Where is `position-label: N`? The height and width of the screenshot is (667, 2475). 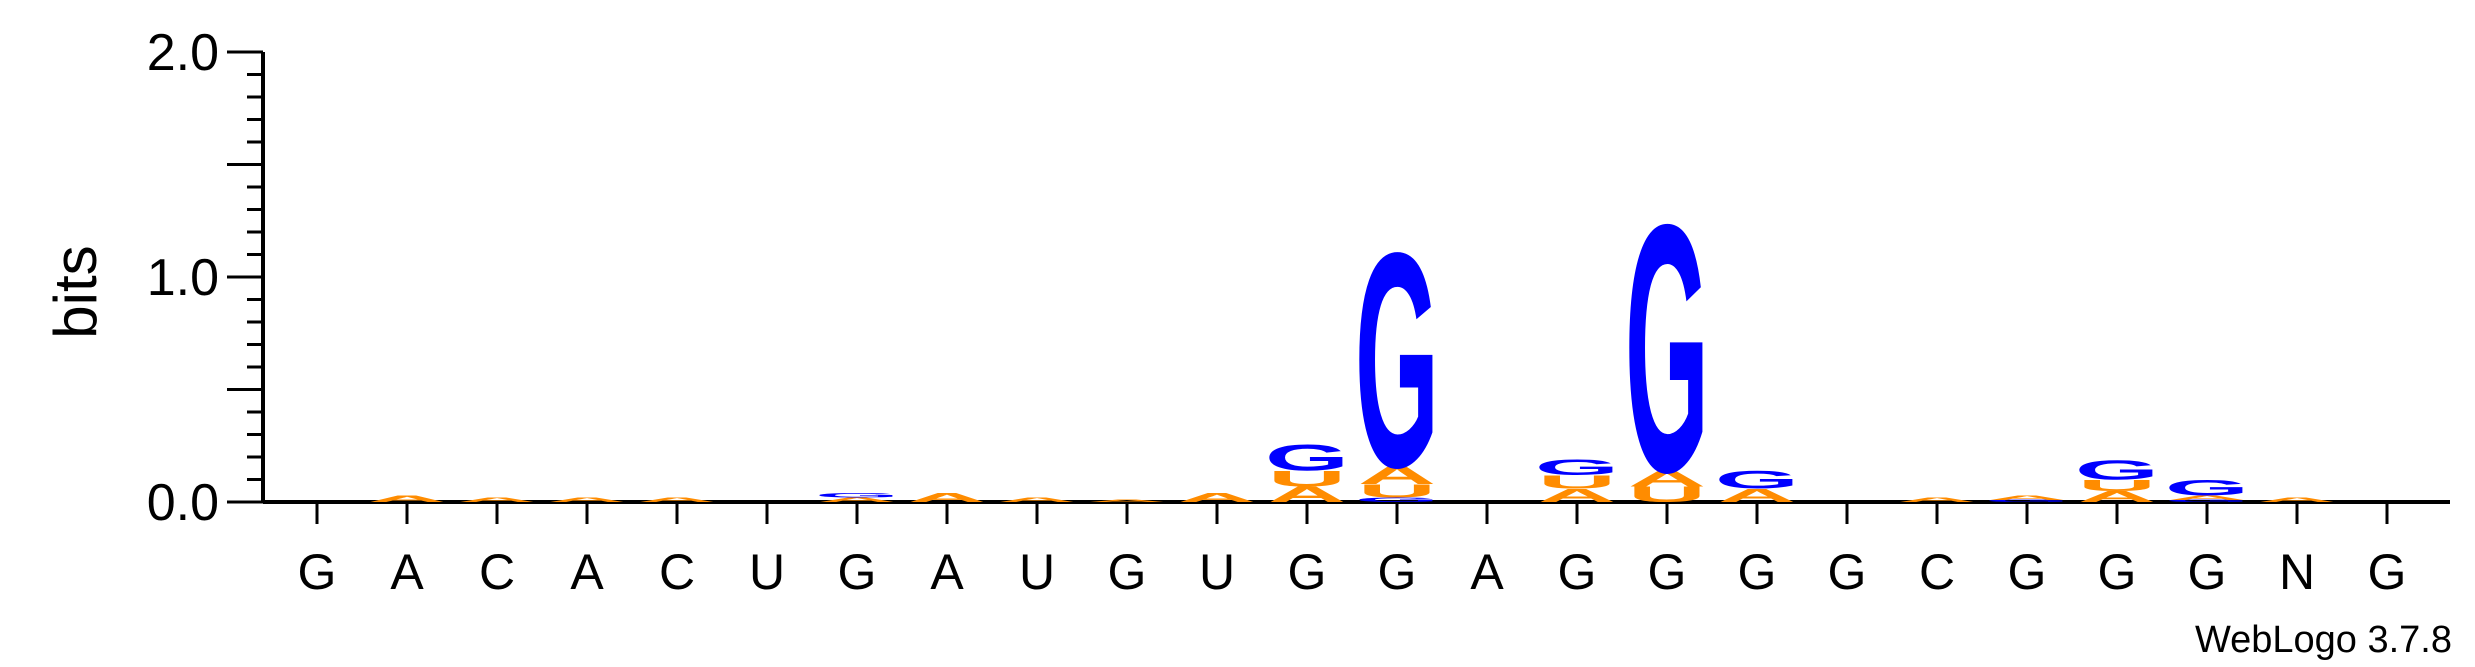 position-label: N is located at coordinates (2297, 572).